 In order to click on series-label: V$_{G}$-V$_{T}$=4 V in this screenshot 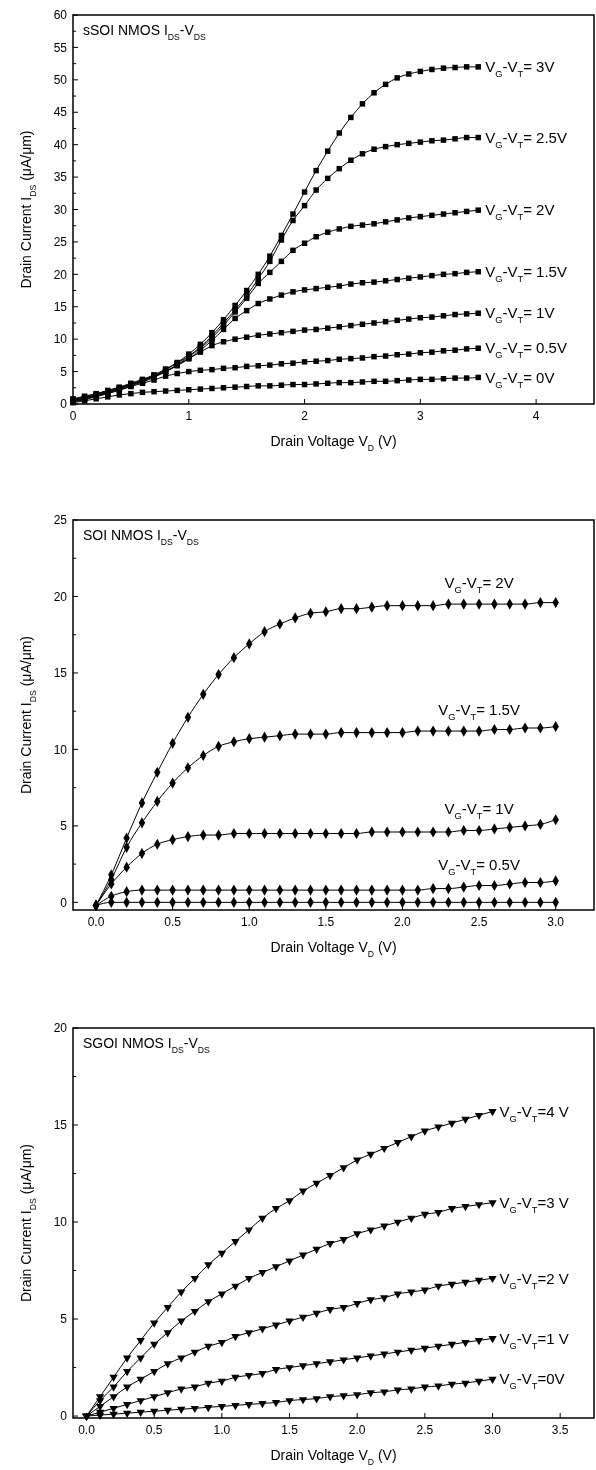, I will do `click(534, 1113)`.